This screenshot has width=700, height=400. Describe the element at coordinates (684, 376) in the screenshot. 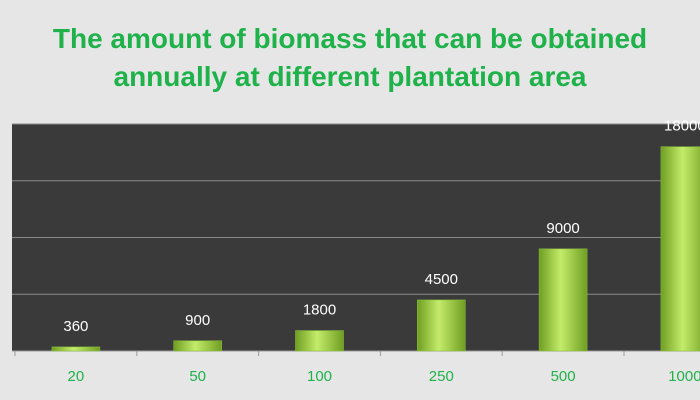

I see `x-tick-label: 1000` at that location.